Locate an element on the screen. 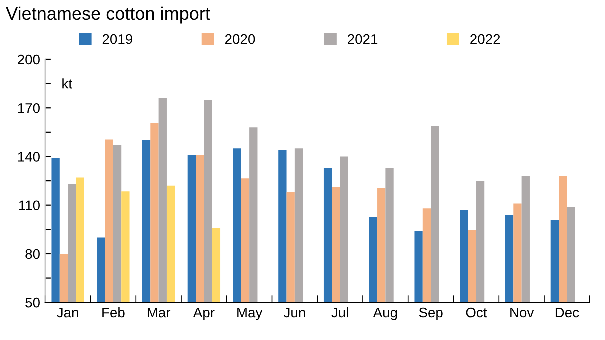 This screenshot has width=605, height=340. y-tick-label: 140 is located at coordinates (29, 157).